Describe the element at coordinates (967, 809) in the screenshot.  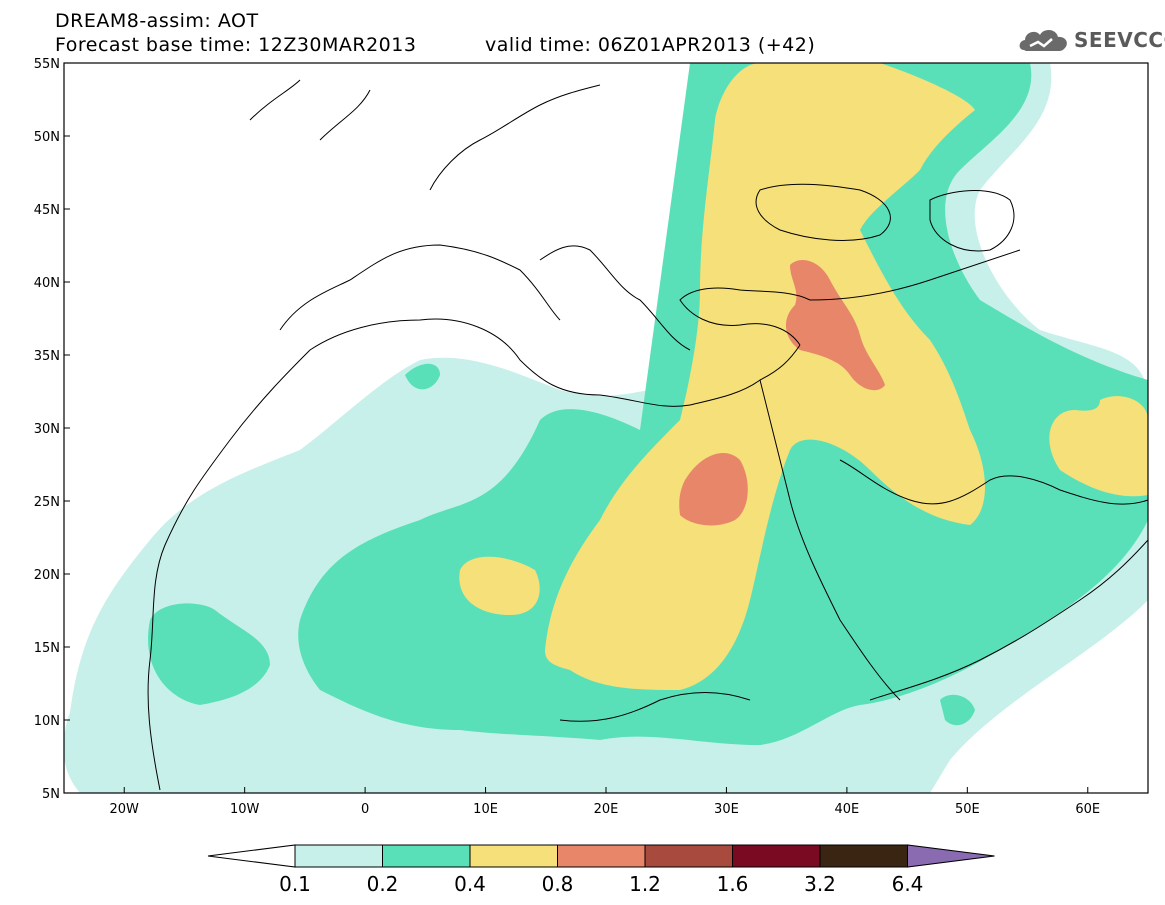
I see `x-tick-label: 50E` at that location.